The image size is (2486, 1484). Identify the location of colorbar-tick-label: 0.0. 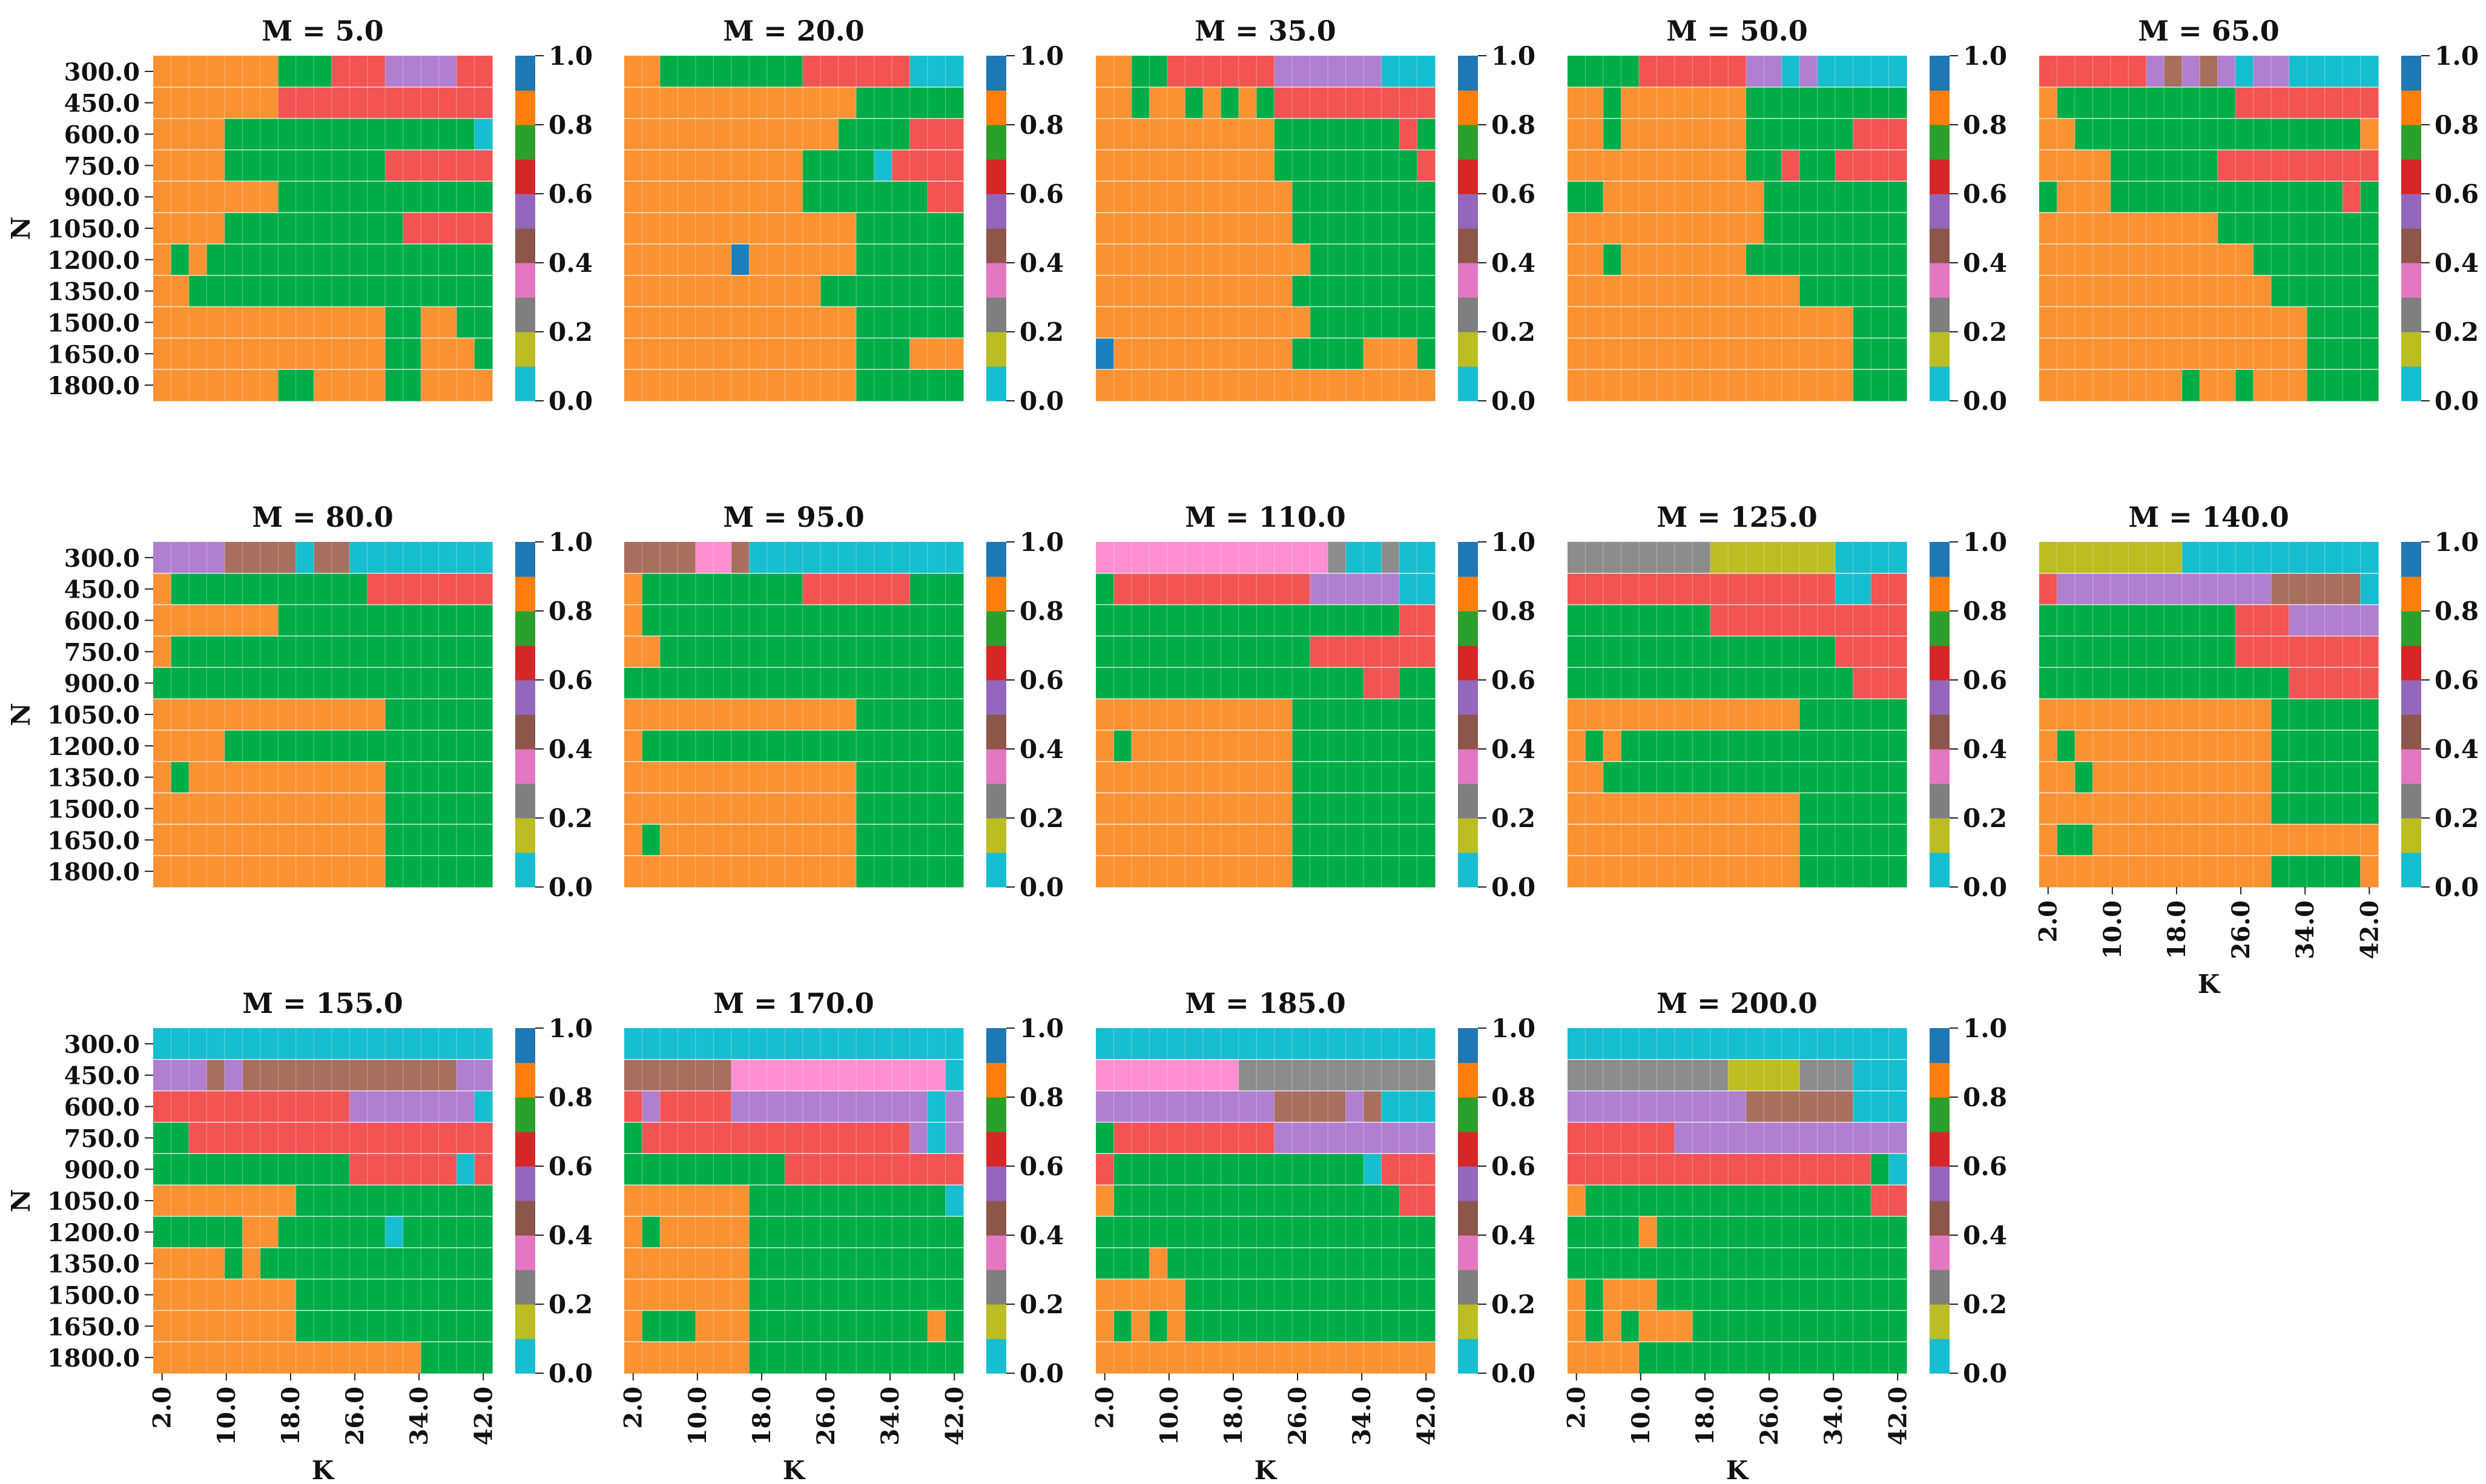
(2457, 887).